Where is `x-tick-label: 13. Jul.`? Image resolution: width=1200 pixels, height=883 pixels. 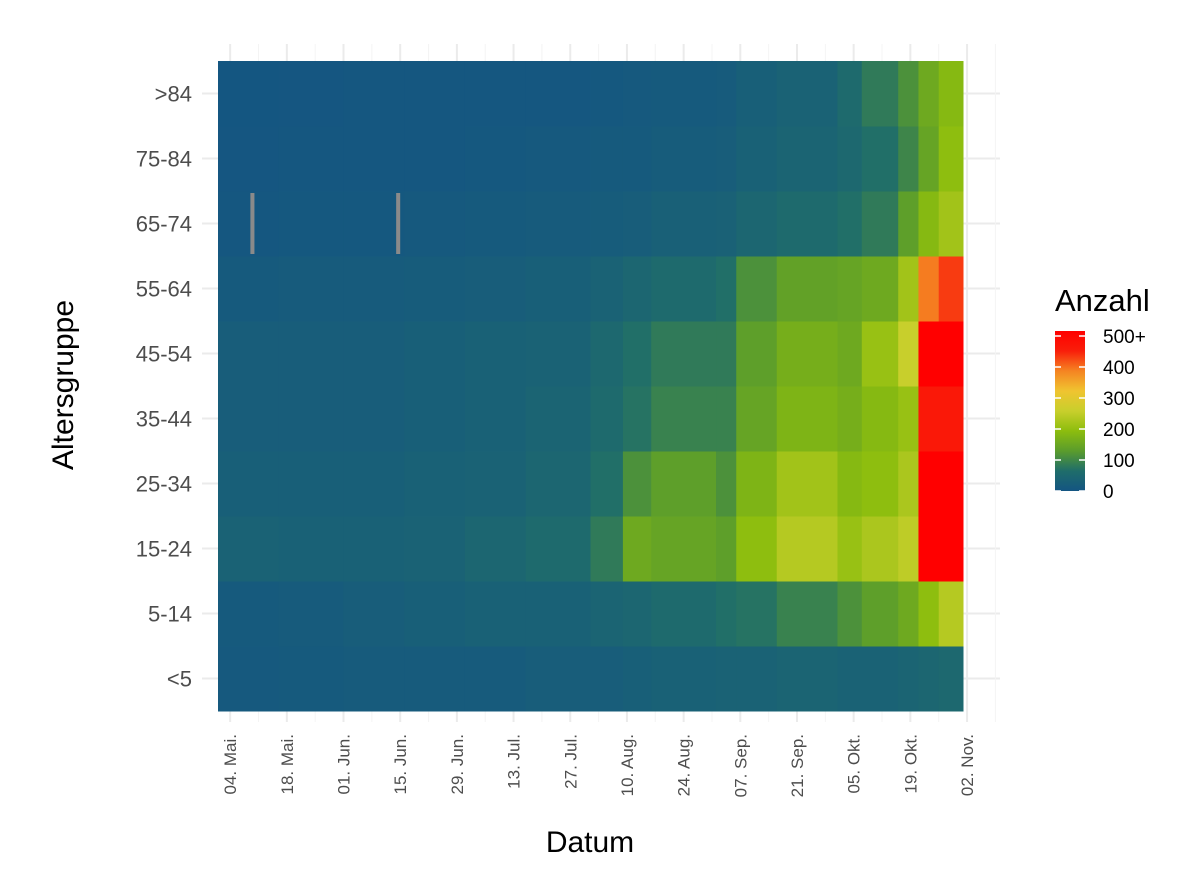 x-tick-label: 13. Jul. is located at coordinates (514, 761).